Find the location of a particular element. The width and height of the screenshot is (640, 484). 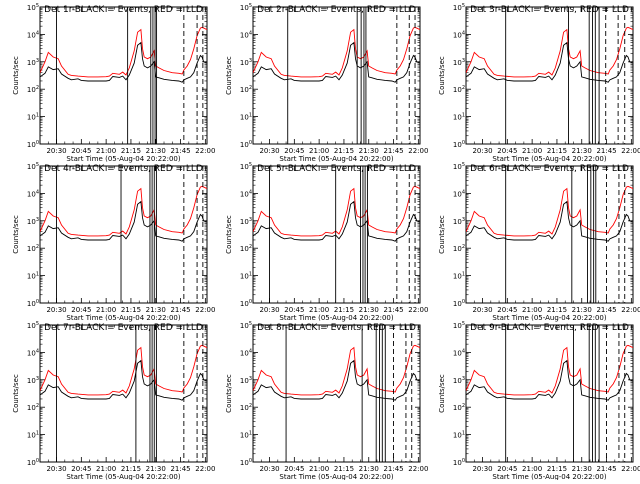

panel-title: Det 6r-BLACK = Events, RED = LLD is located at coordinates (549, 169).